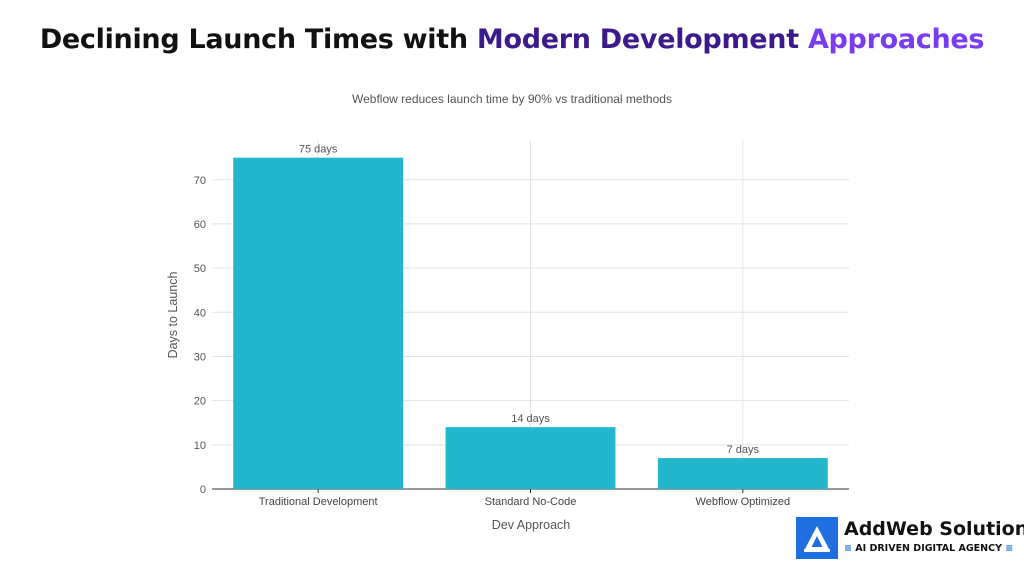 The height and width of the screenshot is (576, 1024). What do you see at coordinates (743, 450) in the screenshot?
I see `data-label: 7 days` at bounding box center [743, 450].